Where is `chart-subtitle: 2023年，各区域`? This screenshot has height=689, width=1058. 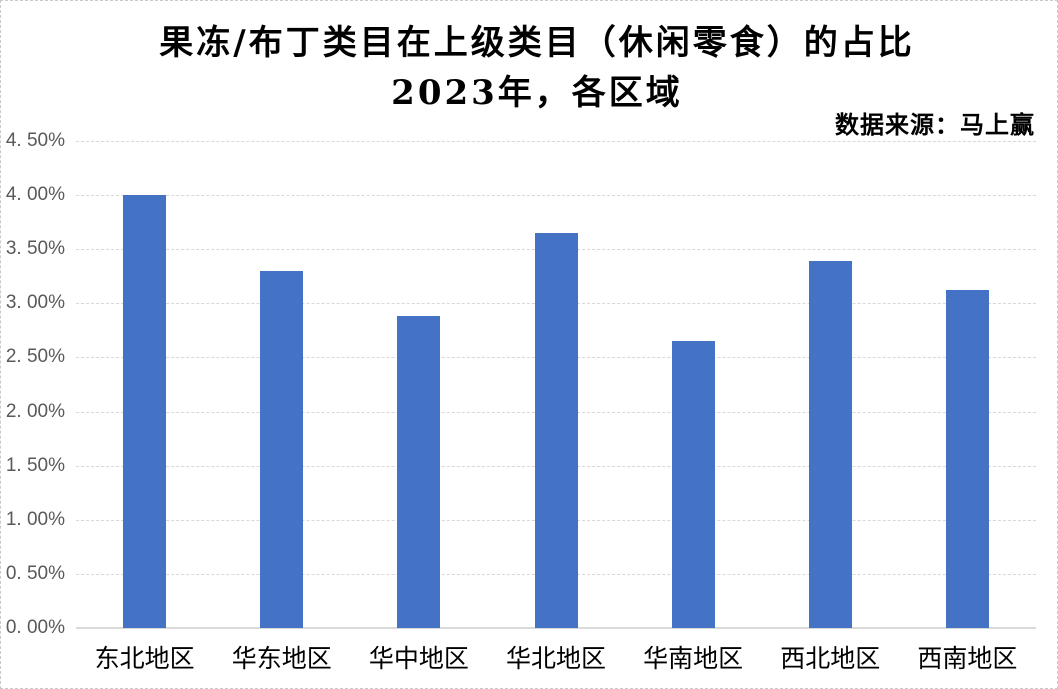
chart-subtitle: 2023年，各区域 is located at coordinates (537, 93).